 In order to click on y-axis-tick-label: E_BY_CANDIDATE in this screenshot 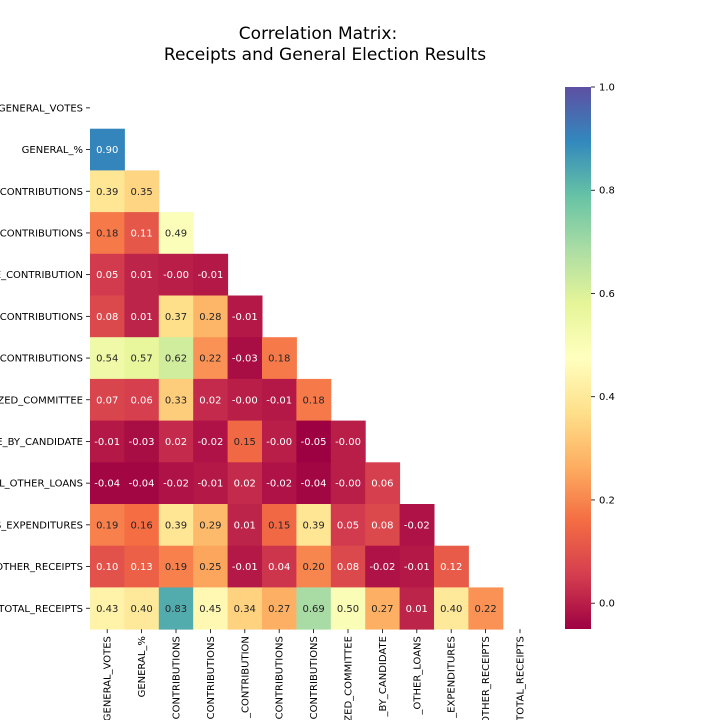, I will do `click(41, 442)`.